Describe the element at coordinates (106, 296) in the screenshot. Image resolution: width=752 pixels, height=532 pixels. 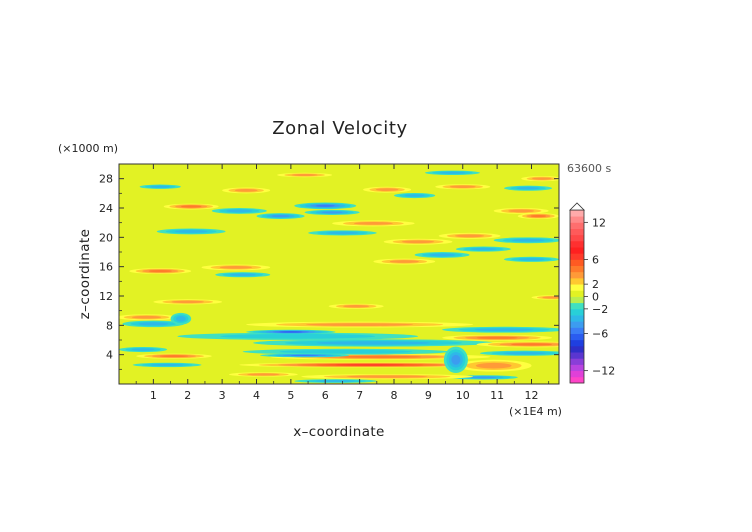
I see `y-tick-label: 12` at that location.